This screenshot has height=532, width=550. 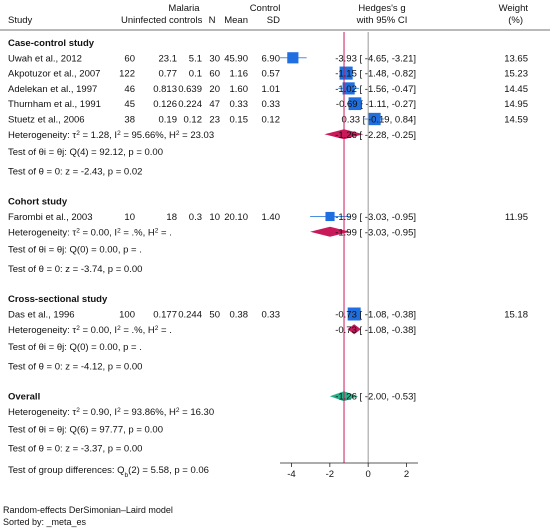 What do you see at coordinates (129, 104) in the screenshot?
I see `n1-value: 45` at bounding box center [129, 104].